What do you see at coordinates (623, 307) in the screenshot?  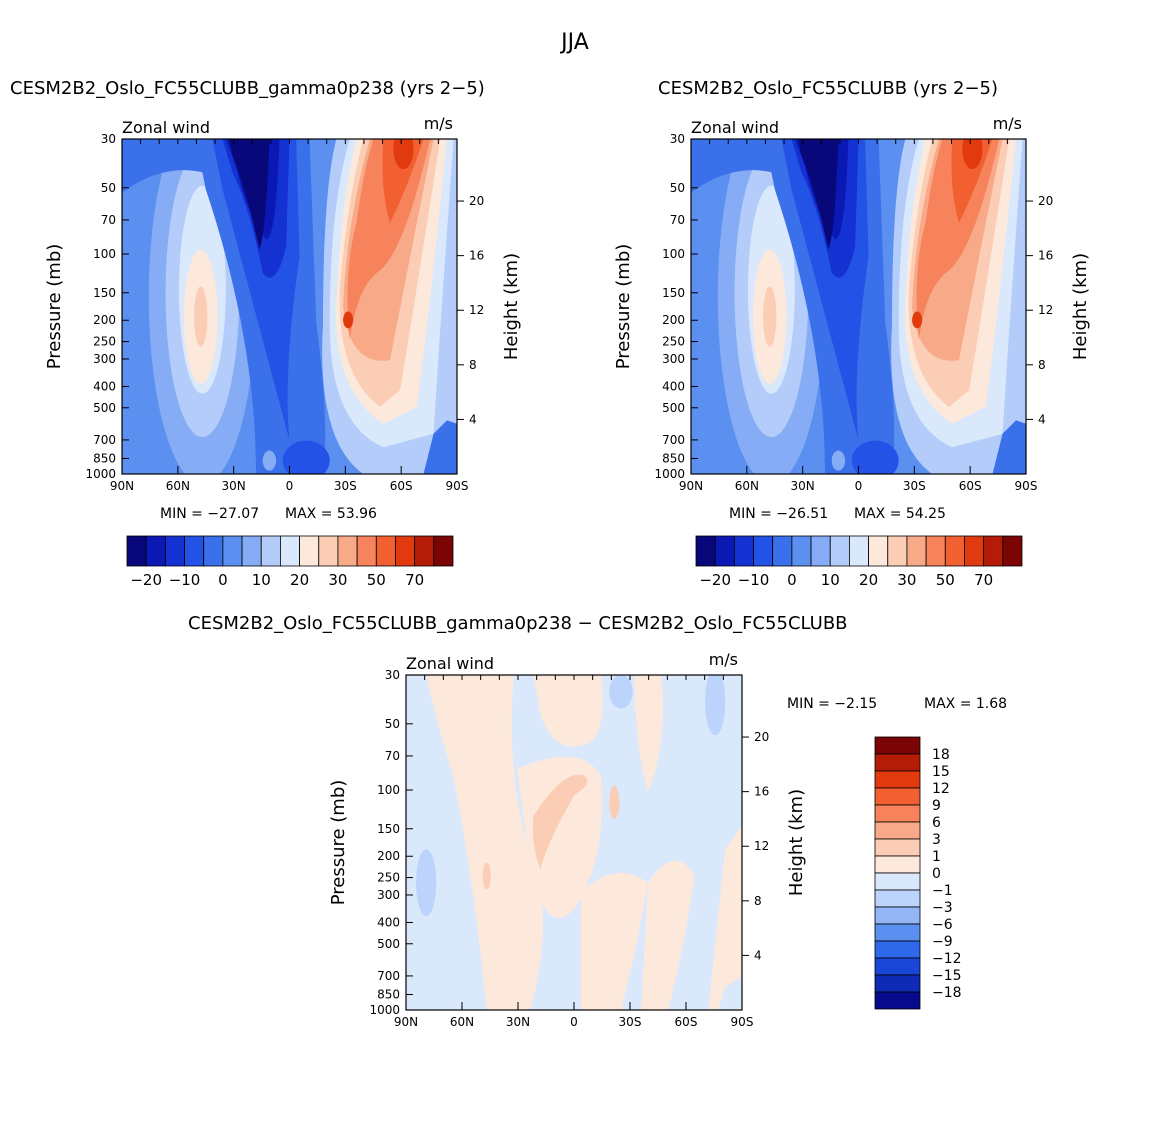 I see `y-axis-label: Pressure (mb)` at bounding box center [623, 307].